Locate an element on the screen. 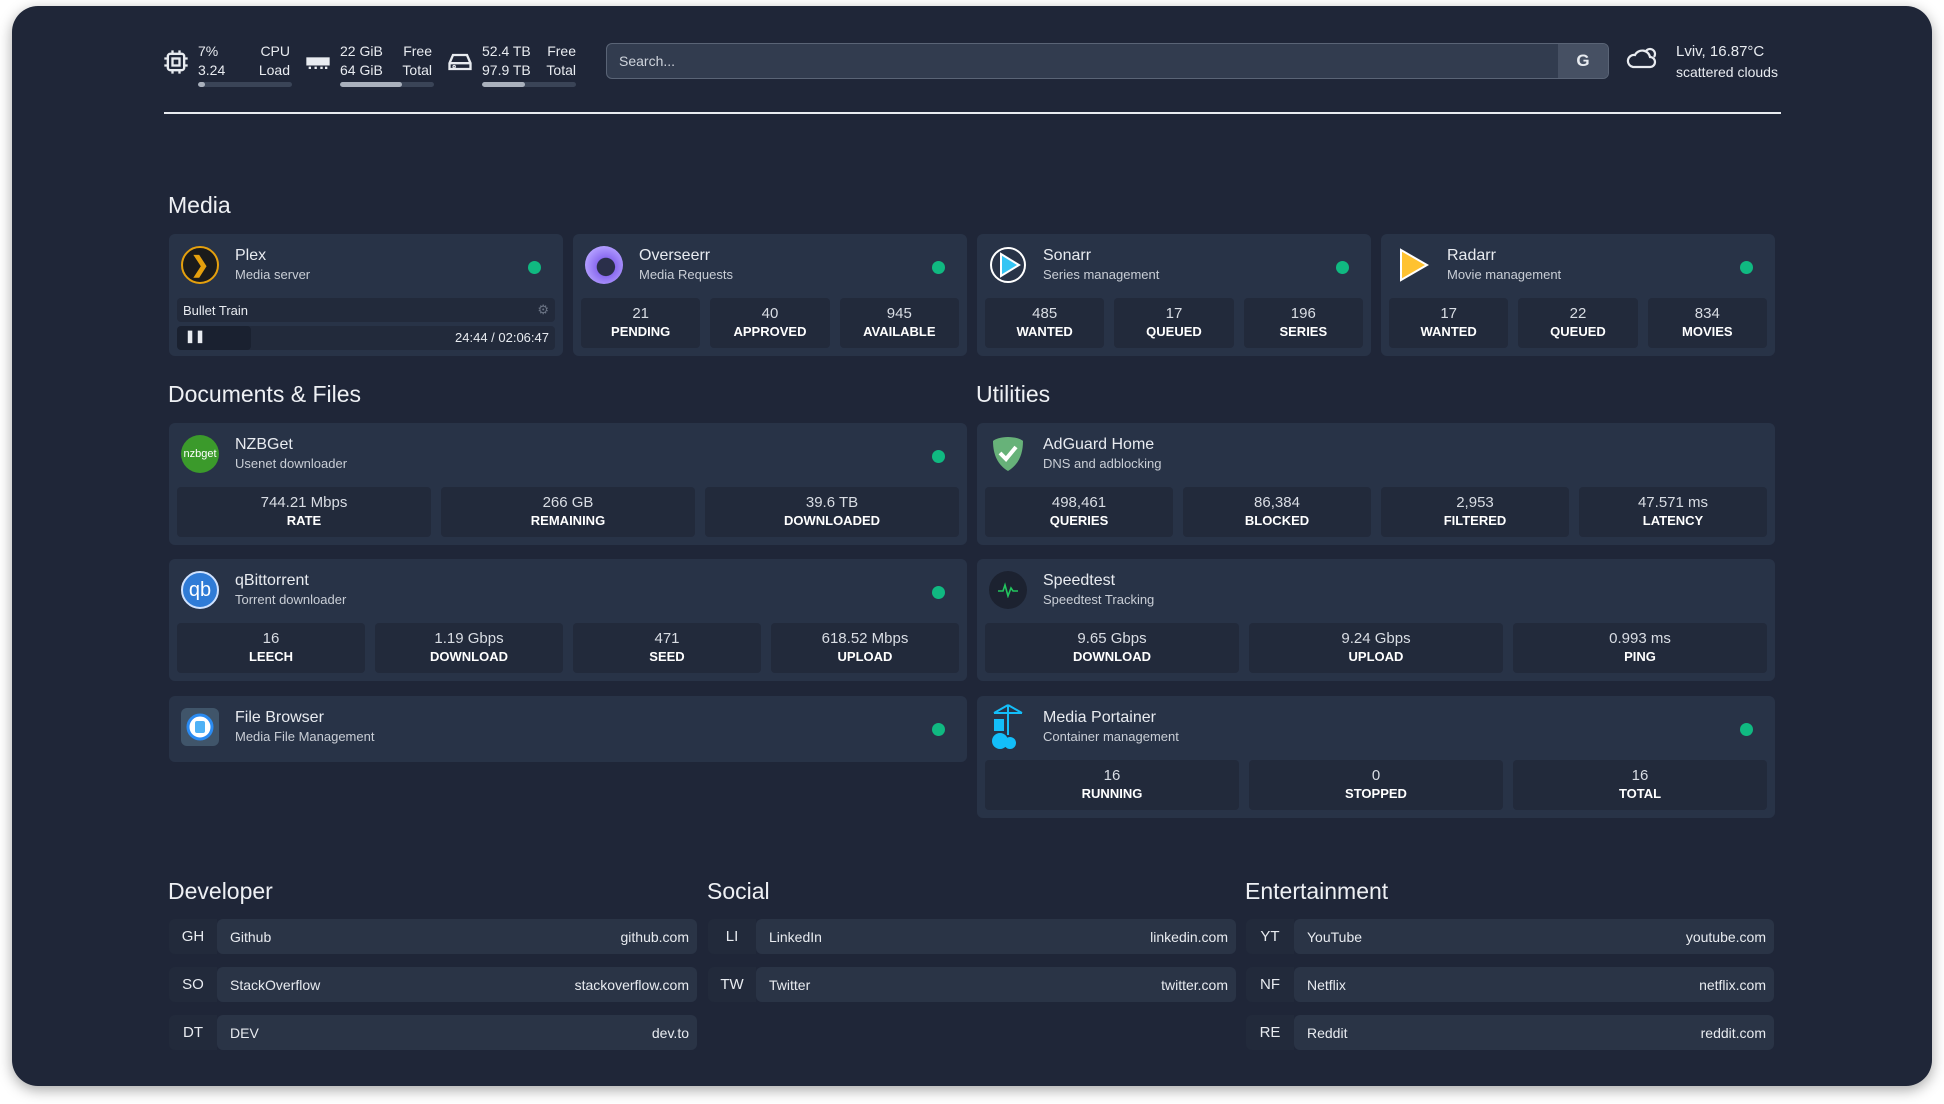 This screenshot has width=1944, height=1104. stat-label: DOWNLOADED is located at coordinates (832, 520).